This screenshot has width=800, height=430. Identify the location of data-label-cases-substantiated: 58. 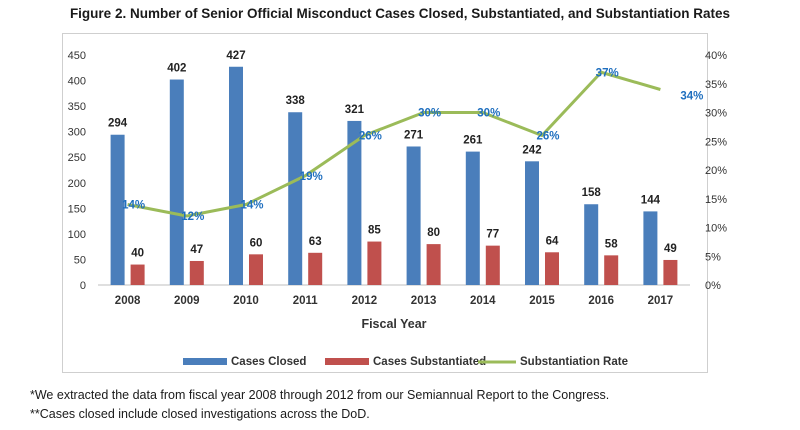
(611, 244).